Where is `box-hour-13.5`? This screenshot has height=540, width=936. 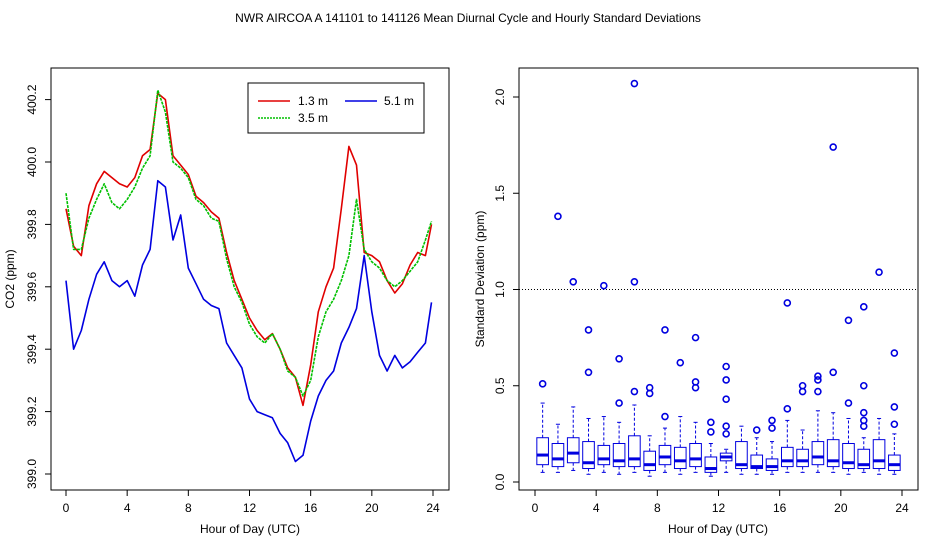 box-hour-13.5 is located at coordinates (741, 450).